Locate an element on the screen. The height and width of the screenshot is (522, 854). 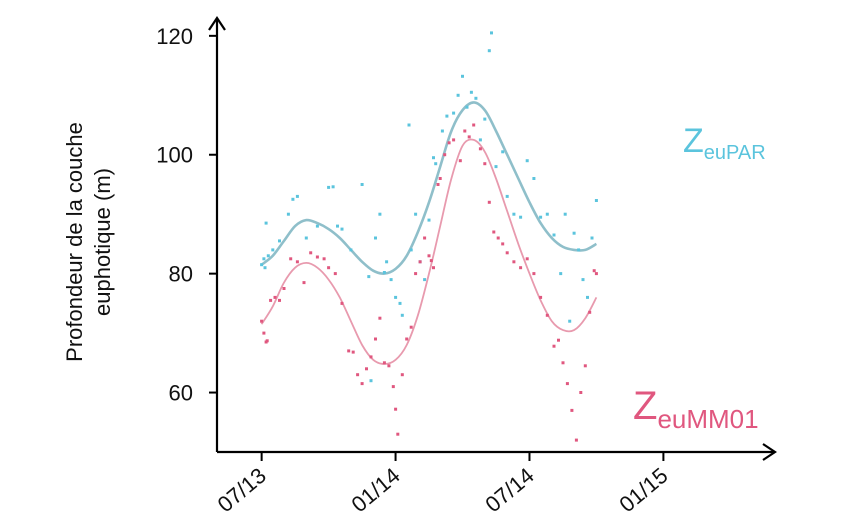
y-axis-label-line-2: euphotique (m) is located at coordinates (102, 242).